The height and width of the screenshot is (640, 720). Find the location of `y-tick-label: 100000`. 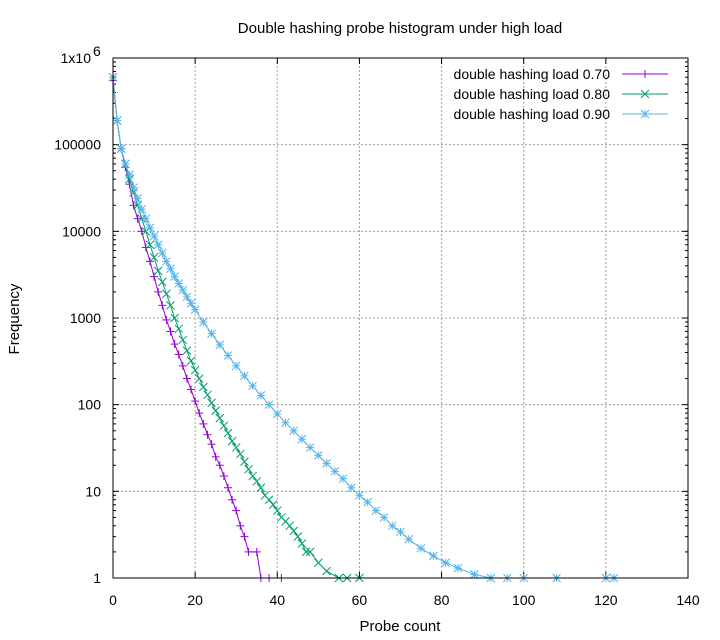

y-tick-label: 100000 is located at coordinates (77, 145).